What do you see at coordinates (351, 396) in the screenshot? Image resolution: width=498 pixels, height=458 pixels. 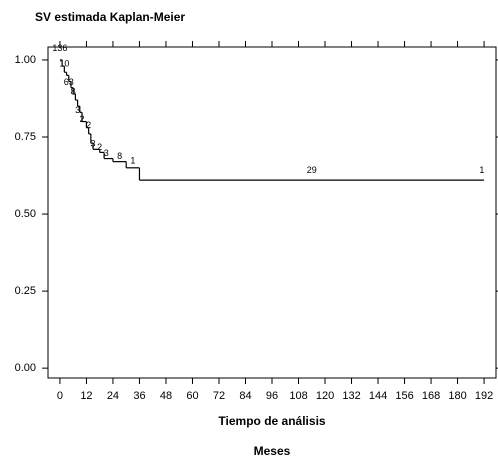 I see `x-tick-label: 132` at bounding box center [351, 396].